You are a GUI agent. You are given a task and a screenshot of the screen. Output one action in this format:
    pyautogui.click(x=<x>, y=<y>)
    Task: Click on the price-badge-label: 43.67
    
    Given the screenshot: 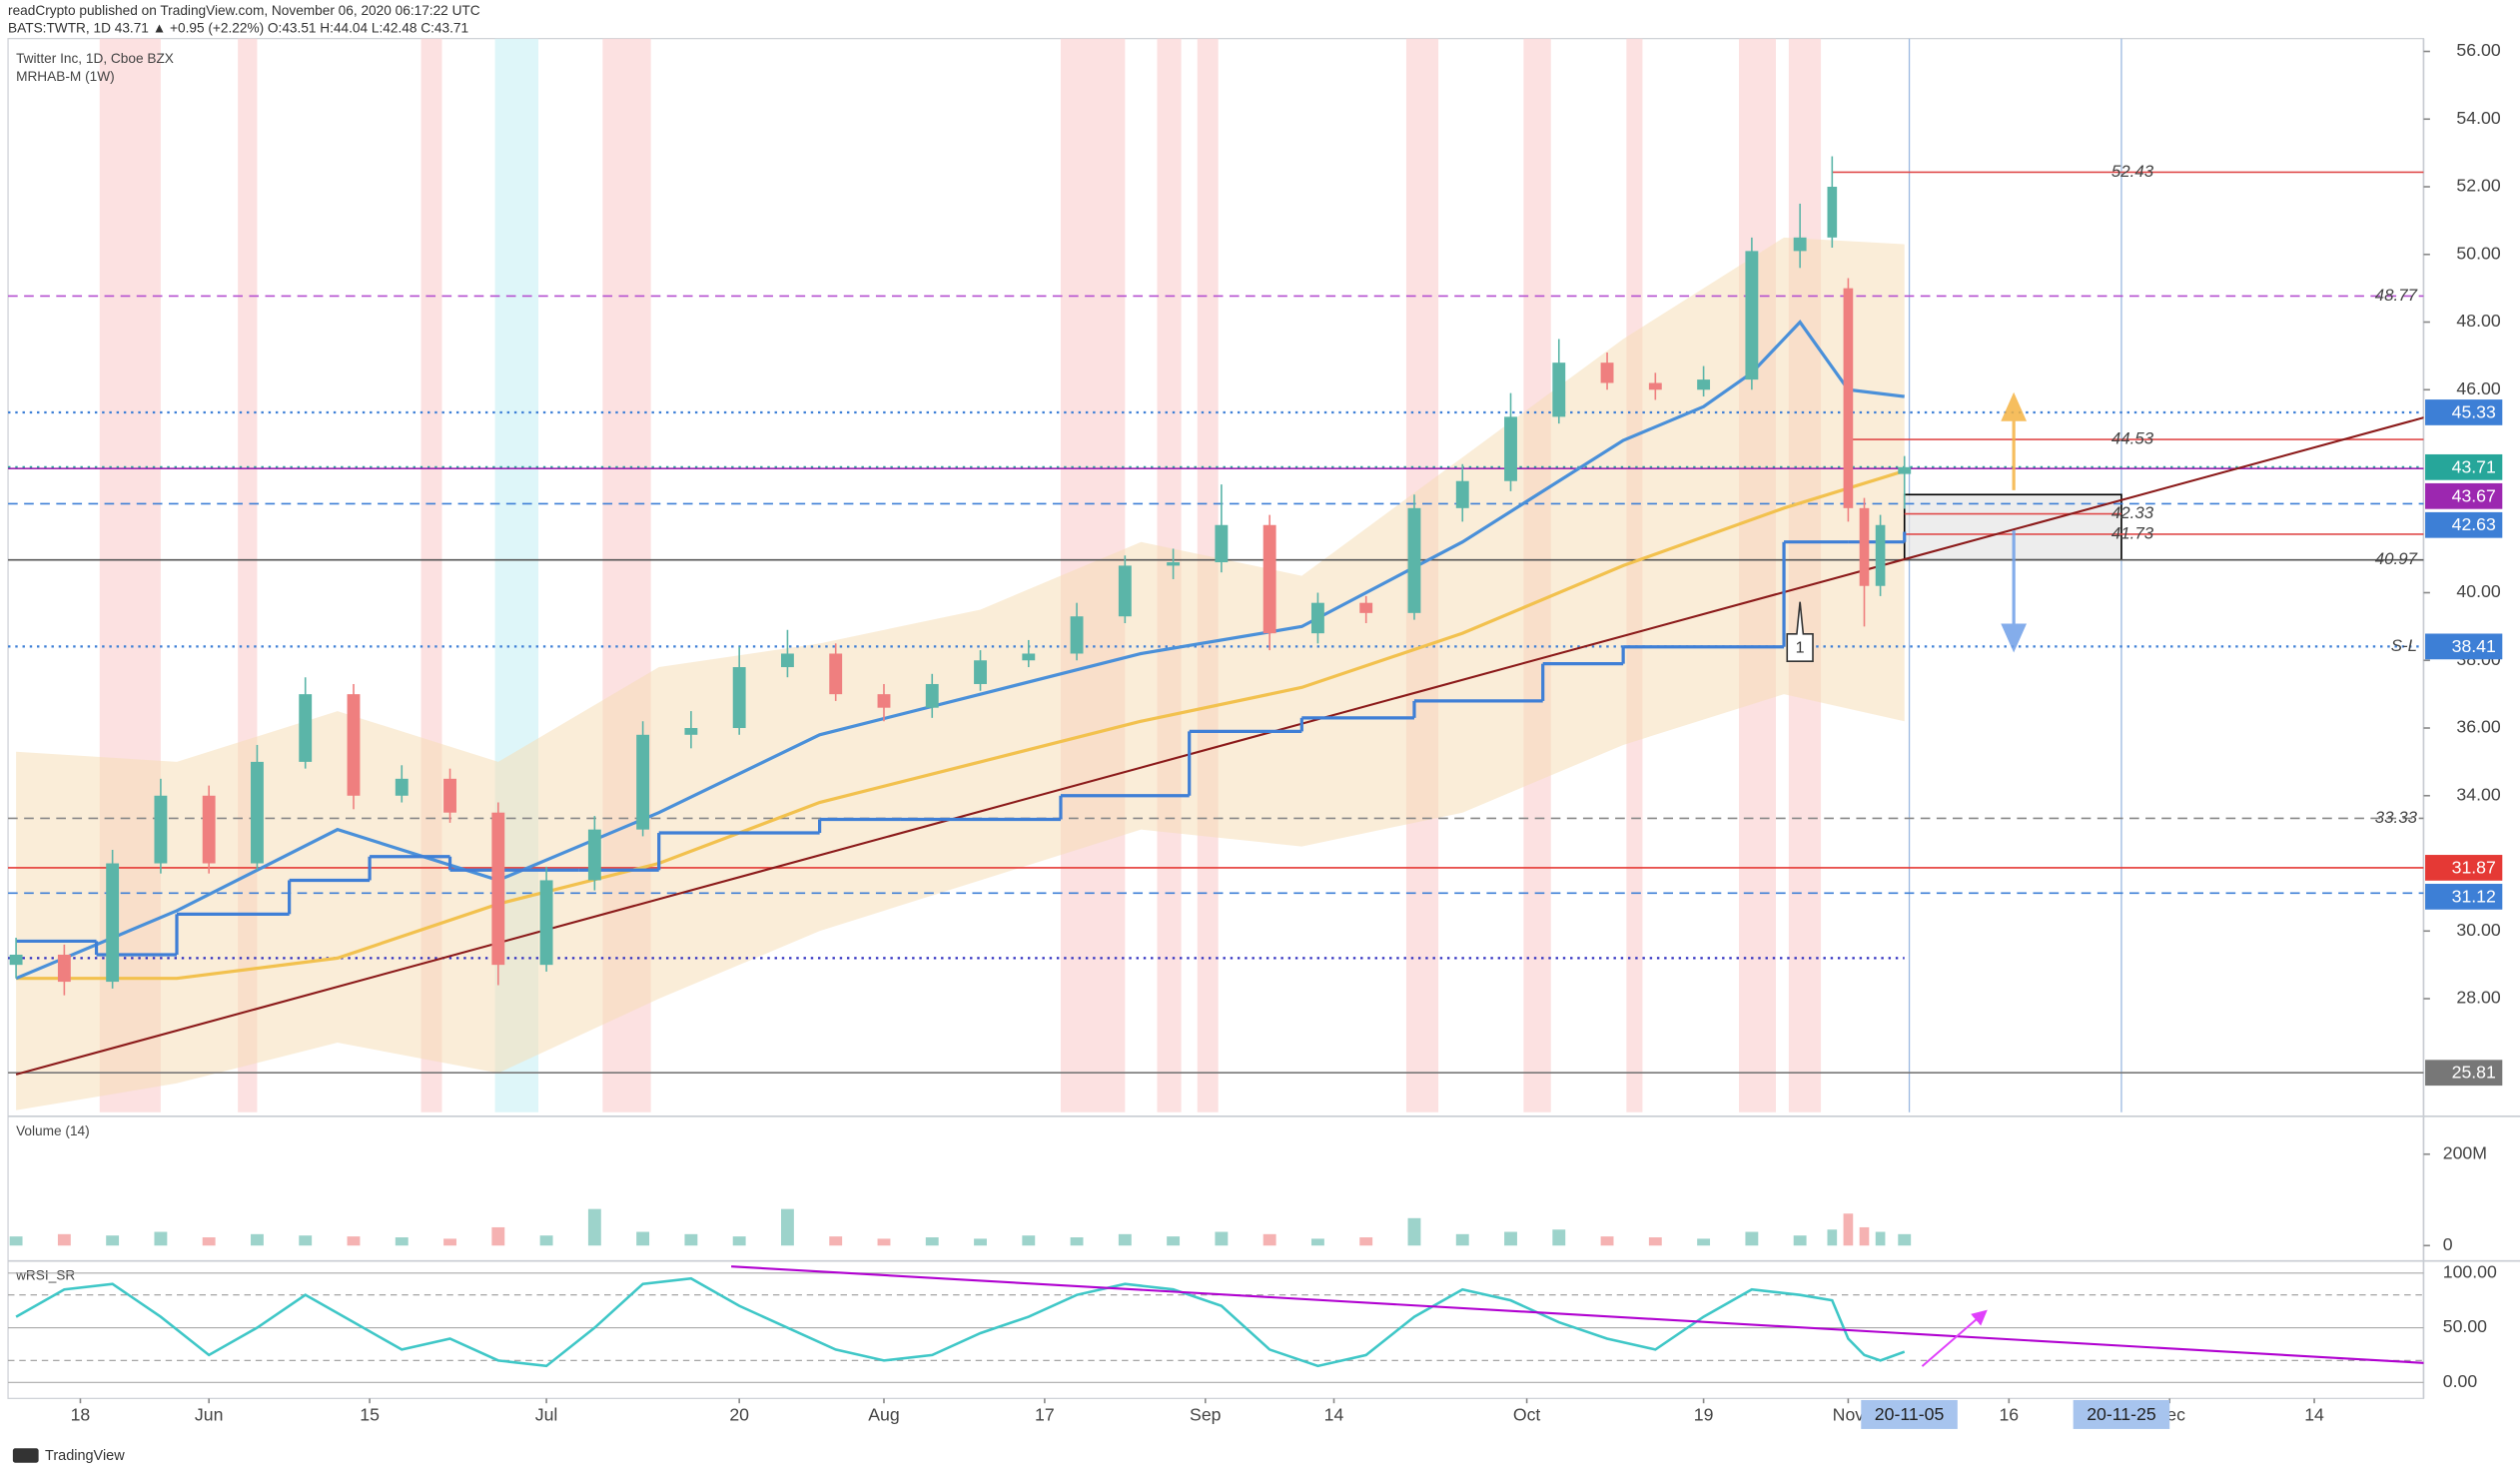 What is the action you would take?
    pyautogui.click(x=2474, y=495)
    